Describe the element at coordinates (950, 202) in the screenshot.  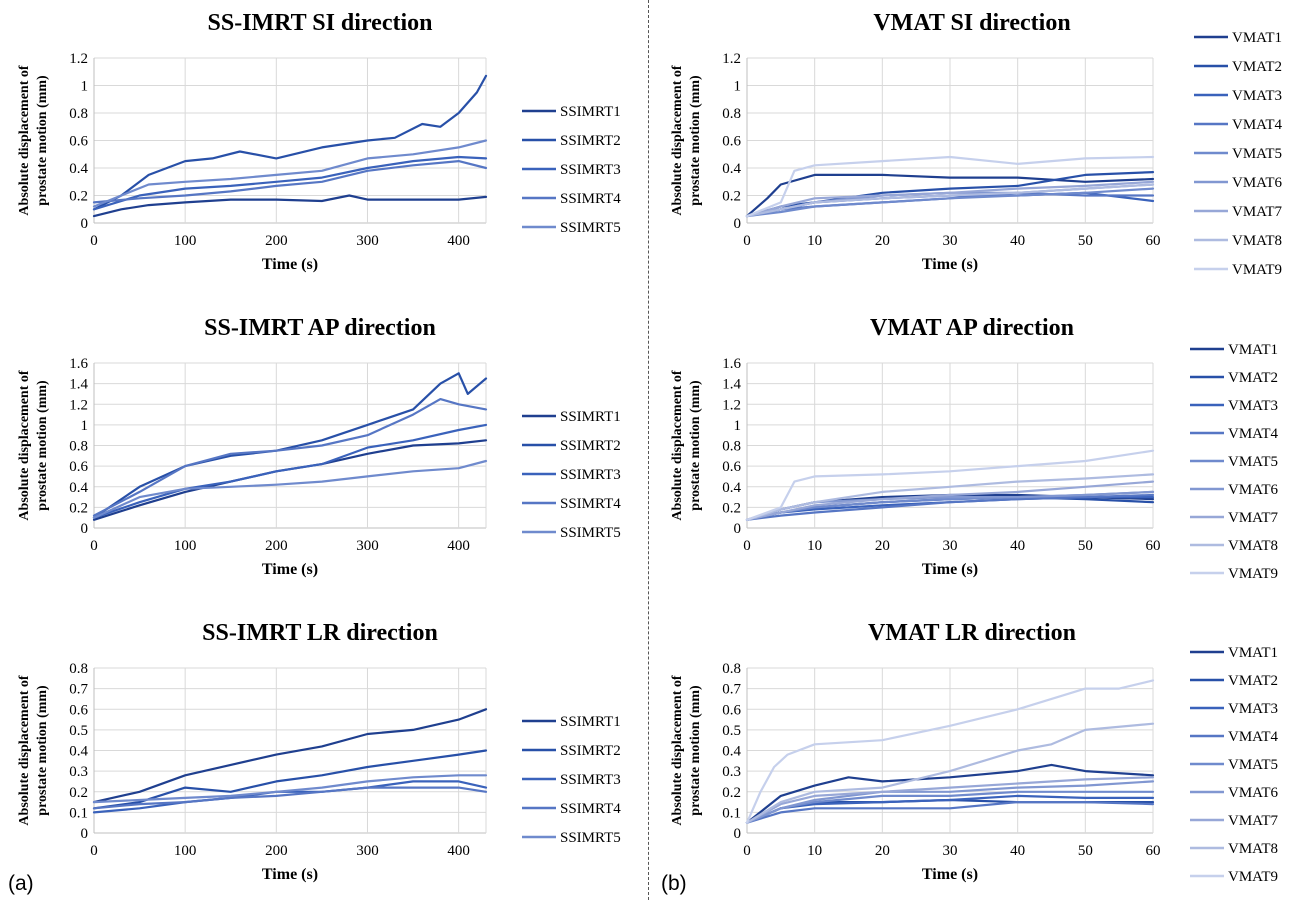
I see `series-line-vmat5` at that location.